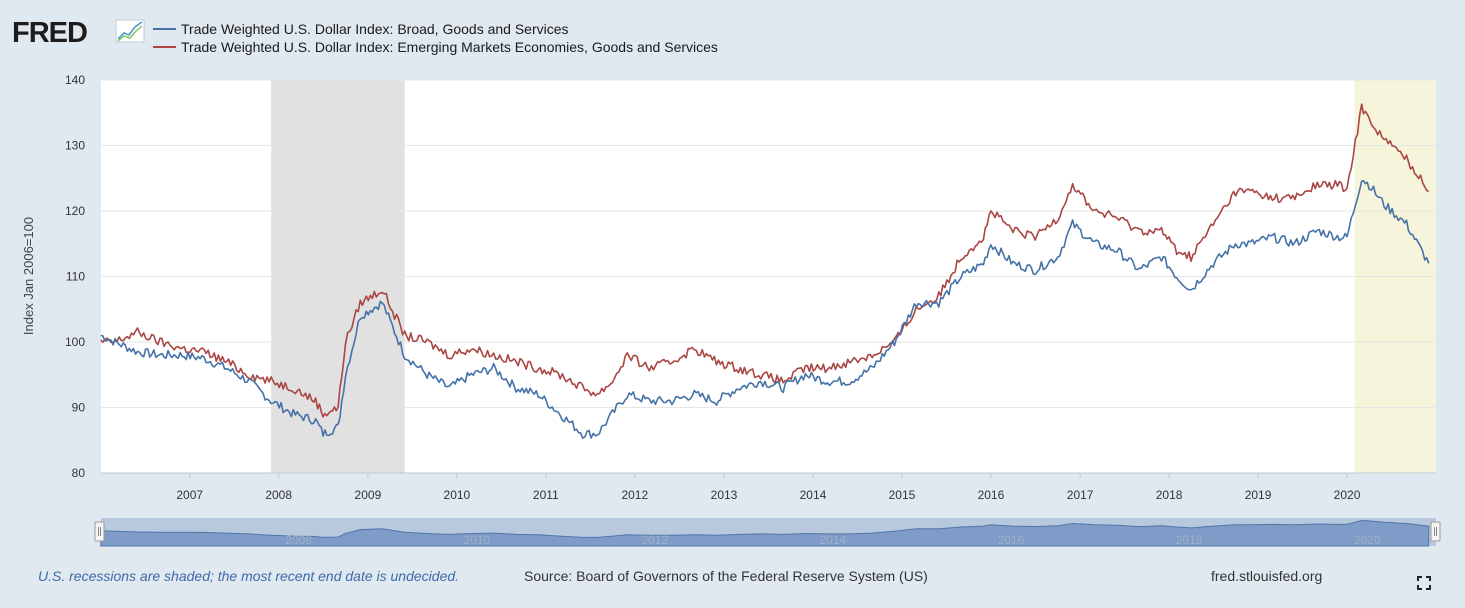  What do you see at coordinates (1169, 495) in the screenshot?
I see `x-tick-2018: 2018` at bounding box center [1169, 495].